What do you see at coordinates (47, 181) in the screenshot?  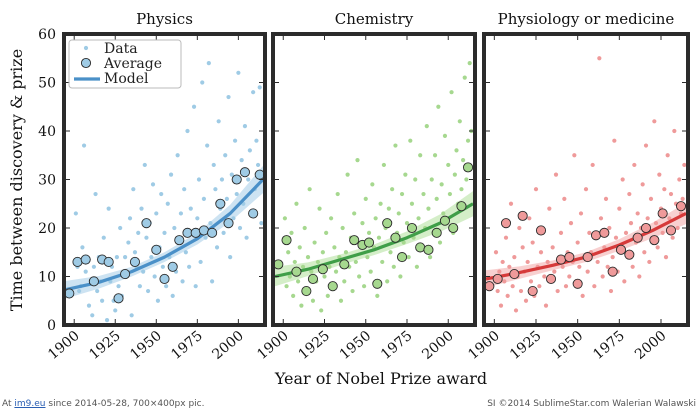 I see `y-tick-label: 30` at bounding box center [47, 181].